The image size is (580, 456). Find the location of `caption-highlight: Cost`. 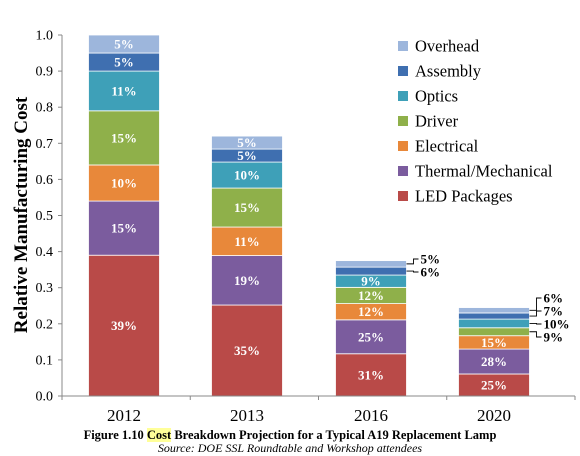

caption-highlight: Cost is located at coordinates (159, 435).